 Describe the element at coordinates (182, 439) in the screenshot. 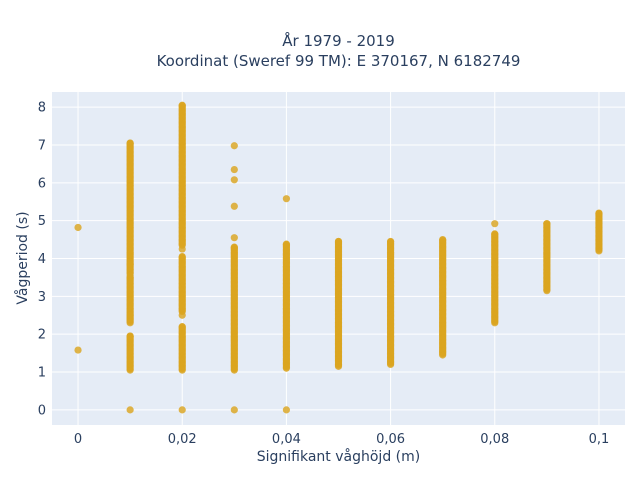

I see `x-tick-label: 0,02` at that location.